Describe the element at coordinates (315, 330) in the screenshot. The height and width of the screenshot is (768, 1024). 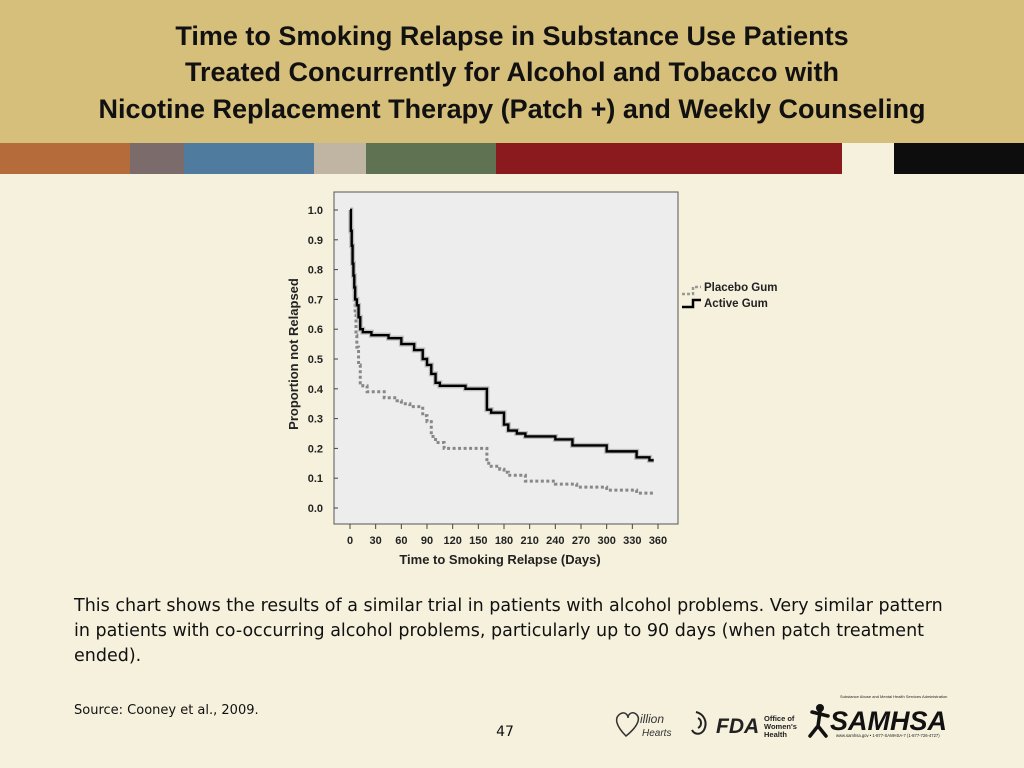
I see `y-tick-label: 0.6` at that location.